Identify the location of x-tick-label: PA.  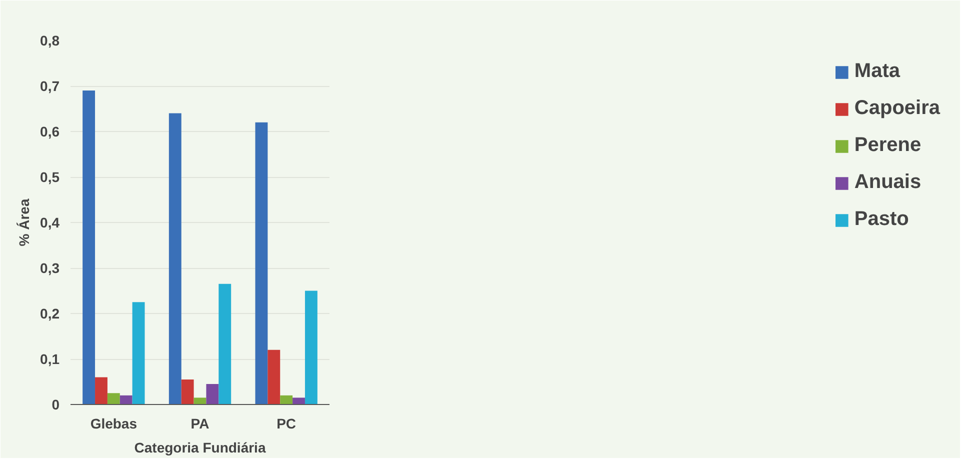
(200, 424).